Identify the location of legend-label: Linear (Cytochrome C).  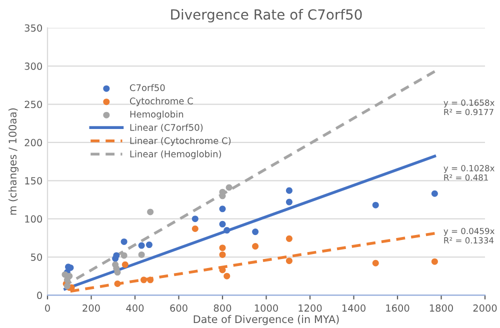
(180, 141).